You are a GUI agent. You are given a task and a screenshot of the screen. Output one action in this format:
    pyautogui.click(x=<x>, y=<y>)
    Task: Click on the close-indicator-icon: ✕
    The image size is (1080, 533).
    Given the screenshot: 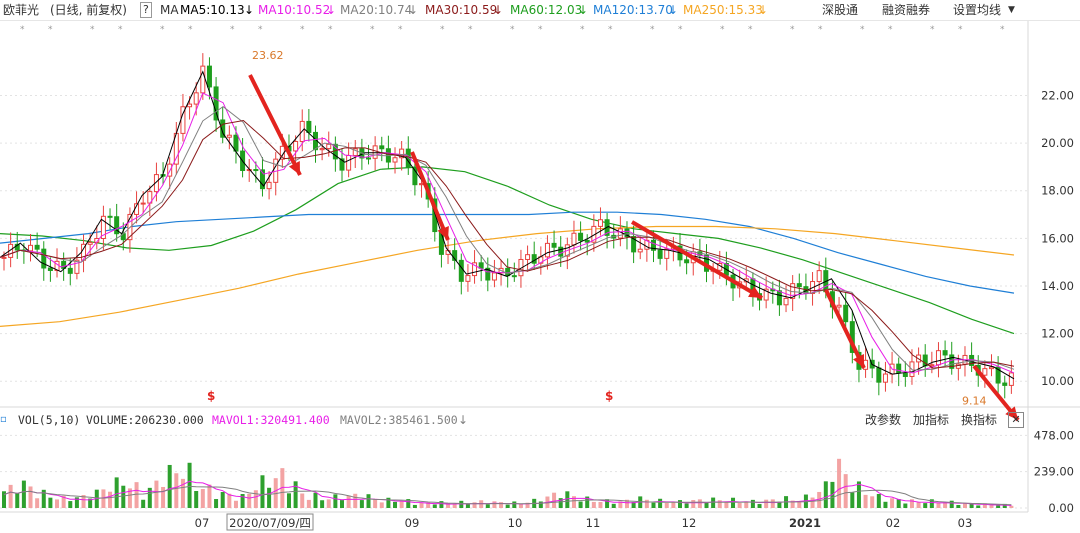 What is the action you would take?
    pyautogui.click(x=1016, y=420)
    